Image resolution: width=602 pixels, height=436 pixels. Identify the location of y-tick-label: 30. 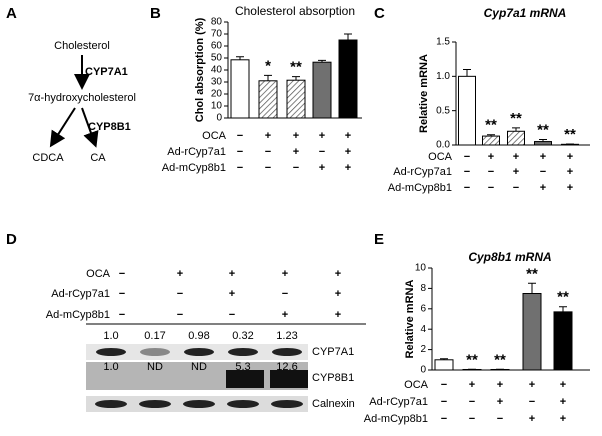
(217, 82).